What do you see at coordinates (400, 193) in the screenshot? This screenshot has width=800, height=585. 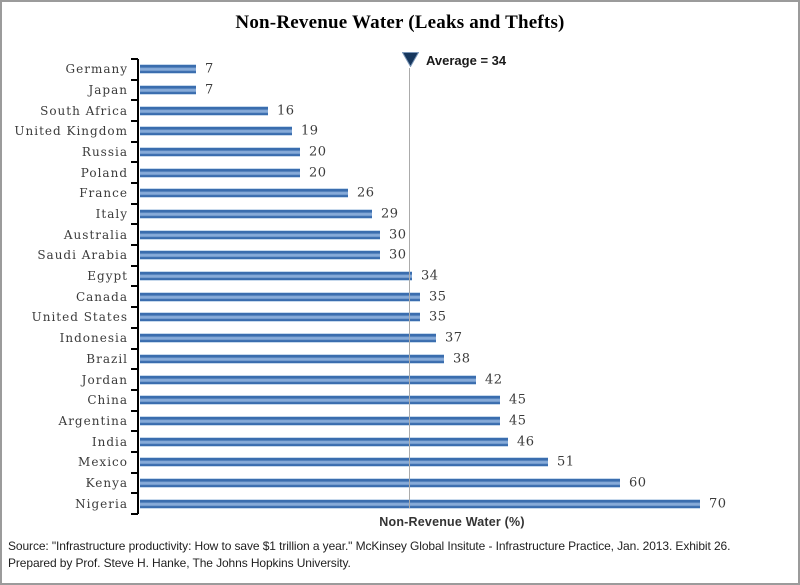 I see `bar-row: France 26` at bounding box center [400, 193].